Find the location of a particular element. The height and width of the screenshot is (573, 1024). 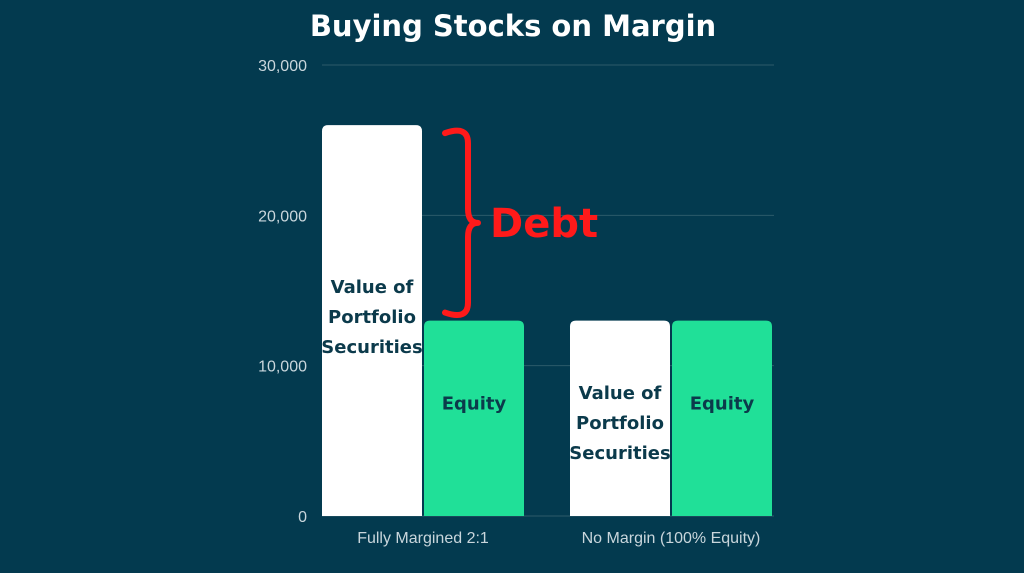

debt-annotation: Debt is located at coordinates (544, 224).